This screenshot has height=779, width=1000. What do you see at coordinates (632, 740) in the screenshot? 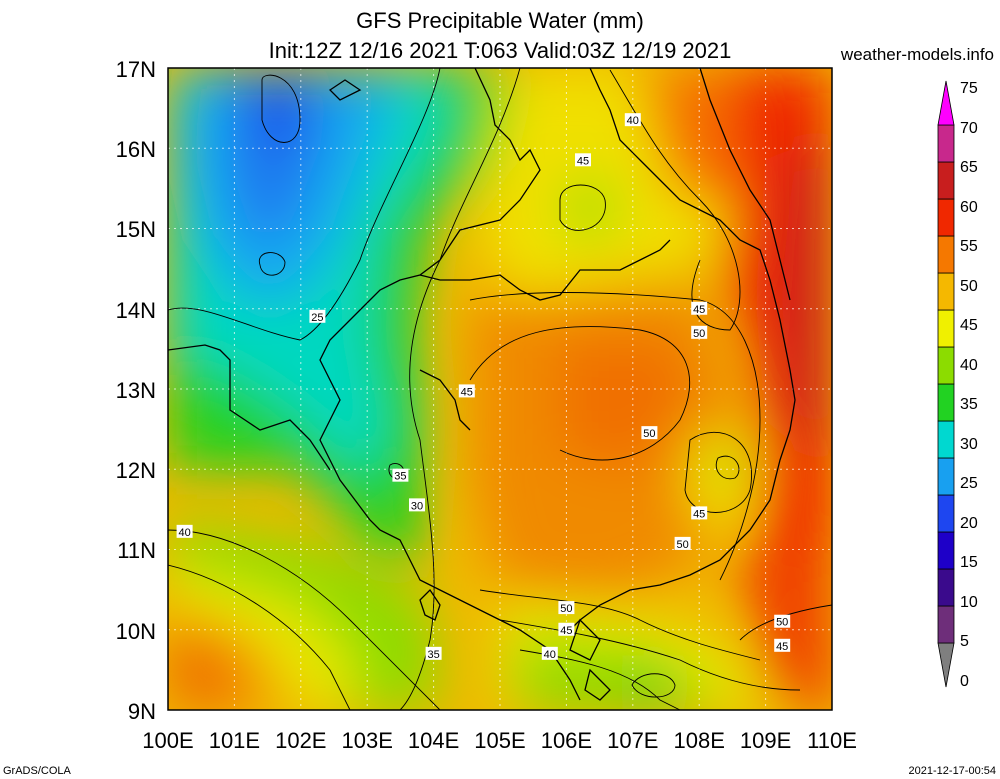
I see `lon-label: 107E` at bounding box center [632, 740].